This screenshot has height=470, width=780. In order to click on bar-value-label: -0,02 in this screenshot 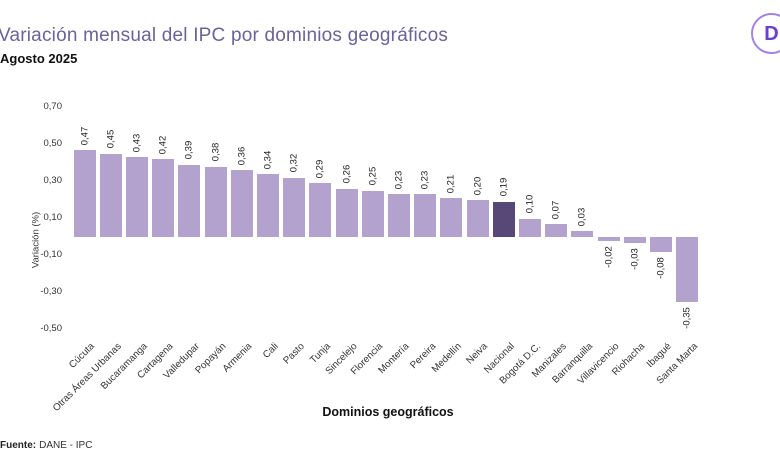, I will do `click(608, 256)`.